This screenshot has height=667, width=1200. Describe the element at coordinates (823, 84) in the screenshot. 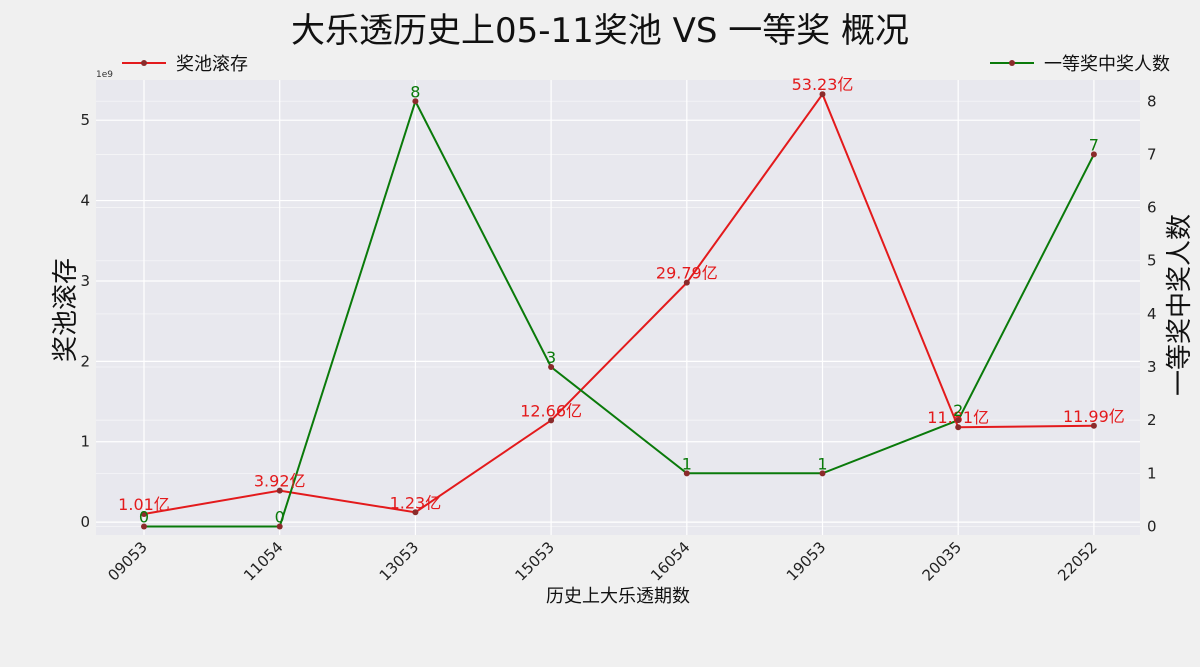

I see `data-label-0: 53.23亿` at that location.